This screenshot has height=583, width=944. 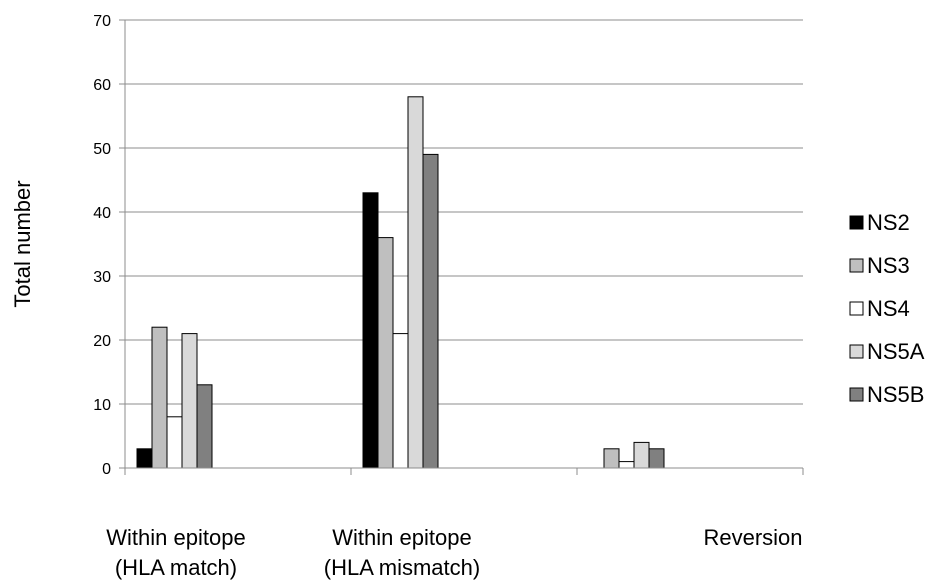 What do you see at coordinates (856, 308) in the screenshot?
I see `legend-swatch-ns4` at bounding box center [856, 308].